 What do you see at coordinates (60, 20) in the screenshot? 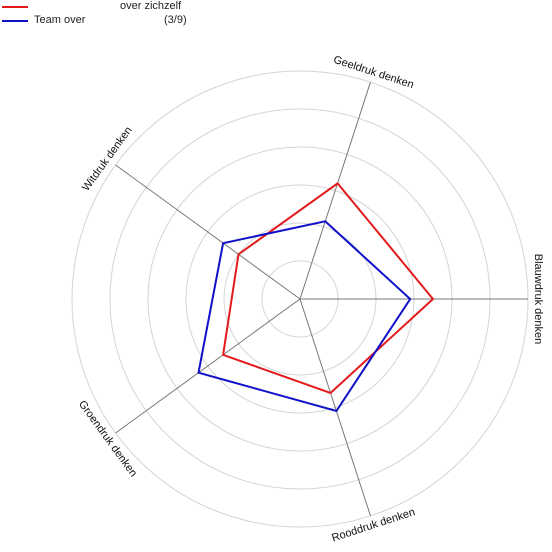
I see `legend-label-team: Team over` at bounding box center [60, 20].